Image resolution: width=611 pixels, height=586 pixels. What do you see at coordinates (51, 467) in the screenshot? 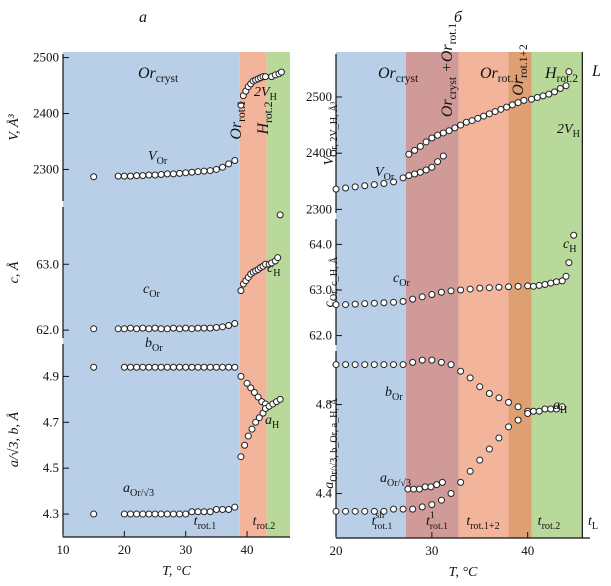
I see `y-tick-label: 4.5` at bounding box center [51, 467].